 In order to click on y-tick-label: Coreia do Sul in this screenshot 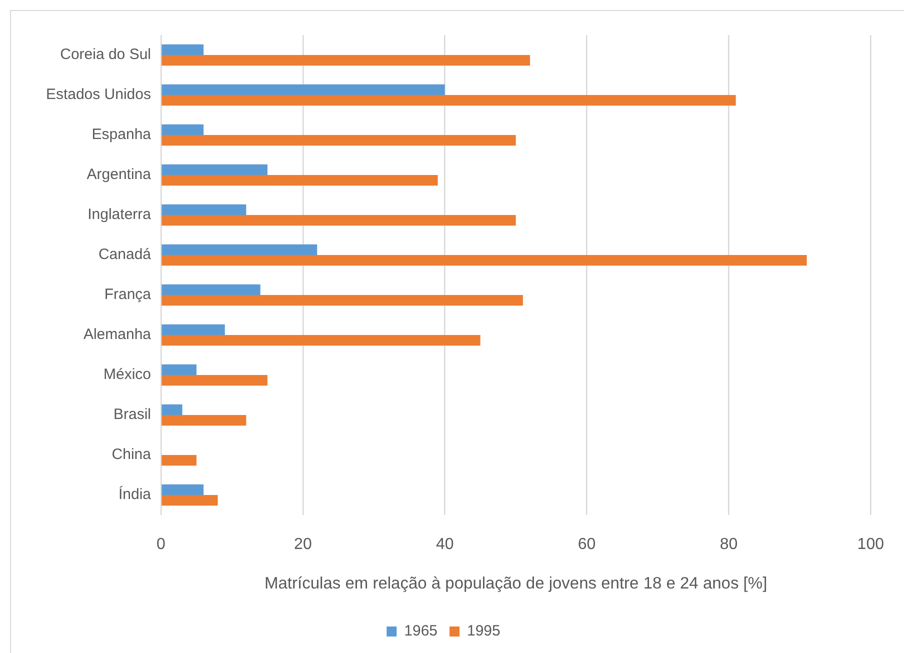, I will do `click(105, 55)`.